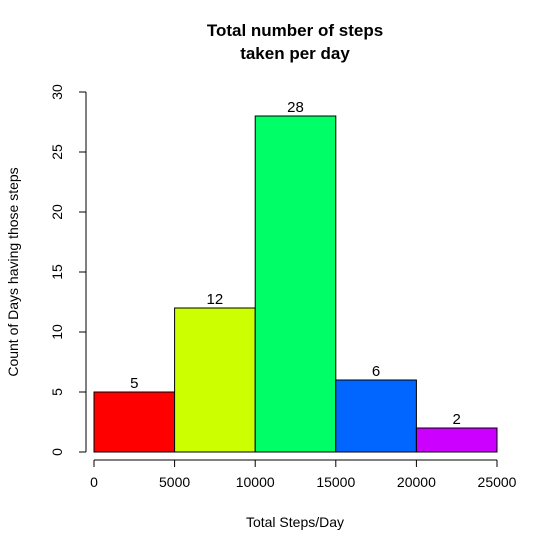  I want to click on y-tick-label-1: 5, so click(57, 392).